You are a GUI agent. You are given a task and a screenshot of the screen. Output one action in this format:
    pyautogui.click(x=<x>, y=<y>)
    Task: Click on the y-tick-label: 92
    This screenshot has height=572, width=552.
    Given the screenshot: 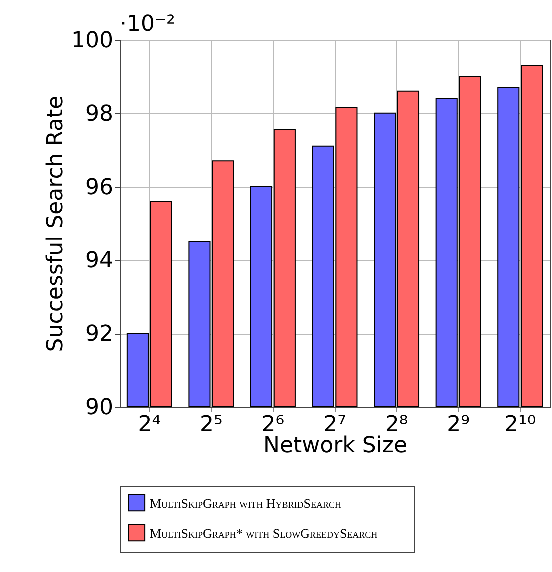 What is the action you would take?
    pyautogui.click(x=100, y=335)
    